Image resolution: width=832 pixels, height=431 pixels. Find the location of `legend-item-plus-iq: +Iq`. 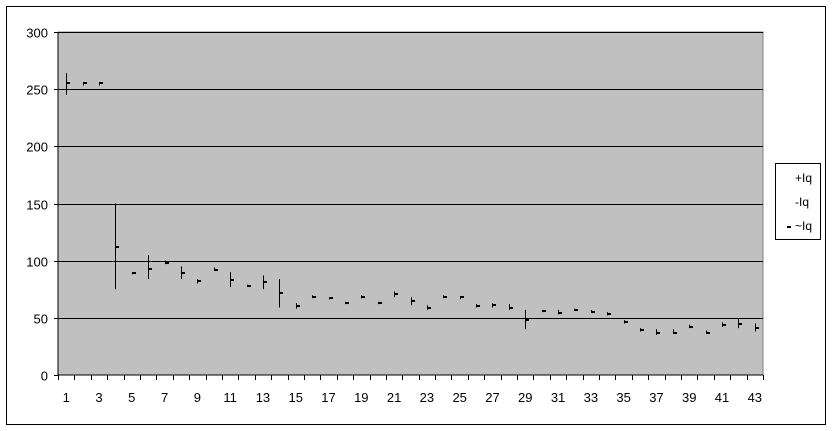

legend-item-plus-iq: +Iq is located at coordinates (799, 178).